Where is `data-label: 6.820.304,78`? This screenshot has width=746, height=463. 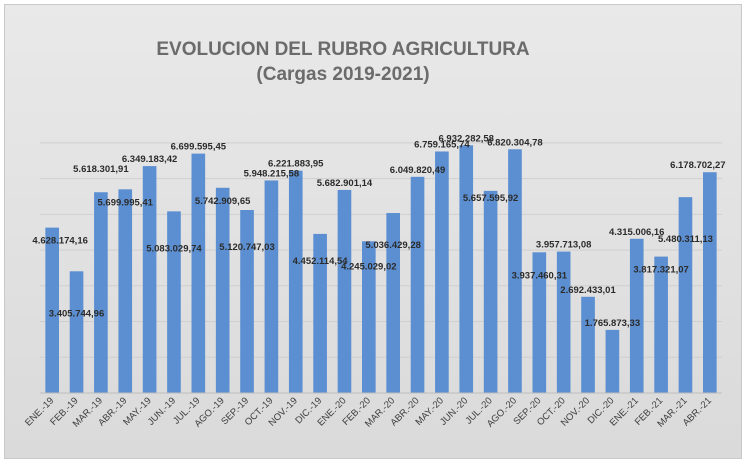 data-label: 6.820.304,78 is located at coordinates (514, 142).